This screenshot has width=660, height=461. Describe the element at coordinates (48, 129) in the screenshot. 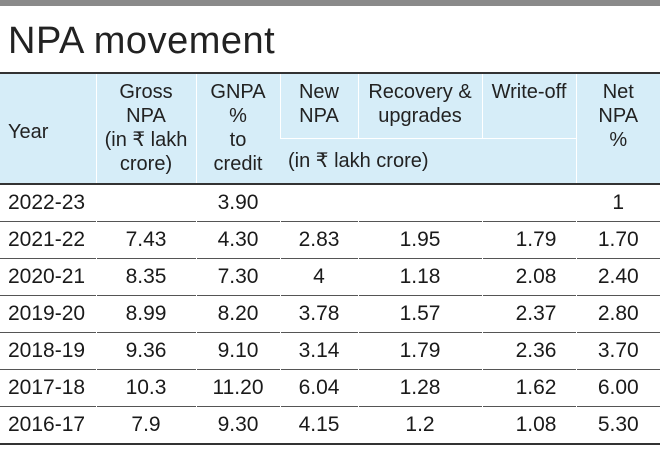

I see `header-year: Year` at that location.